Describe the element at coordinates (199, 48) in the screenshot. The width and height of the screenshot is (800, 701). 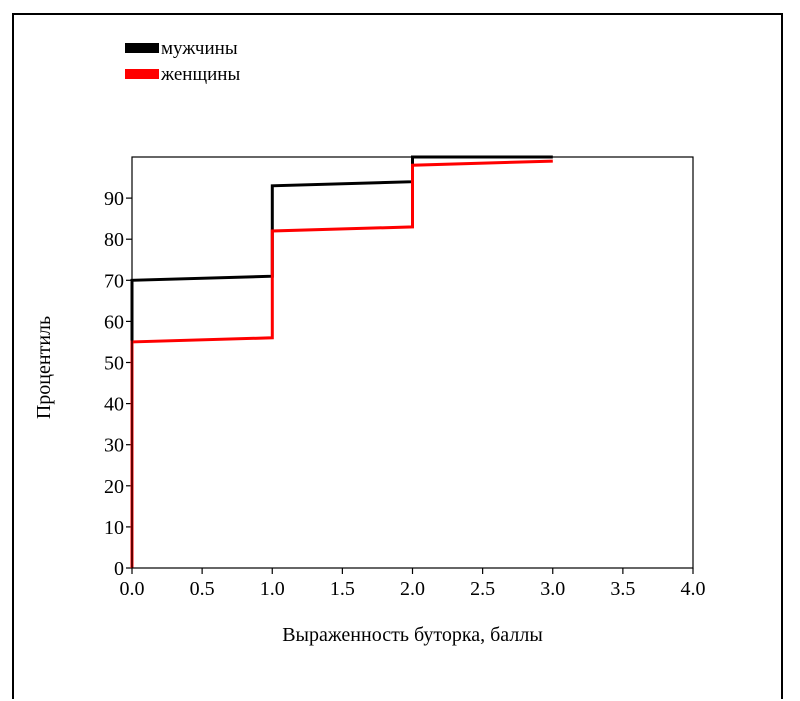
I see `legend-label: мужчины` at that location.